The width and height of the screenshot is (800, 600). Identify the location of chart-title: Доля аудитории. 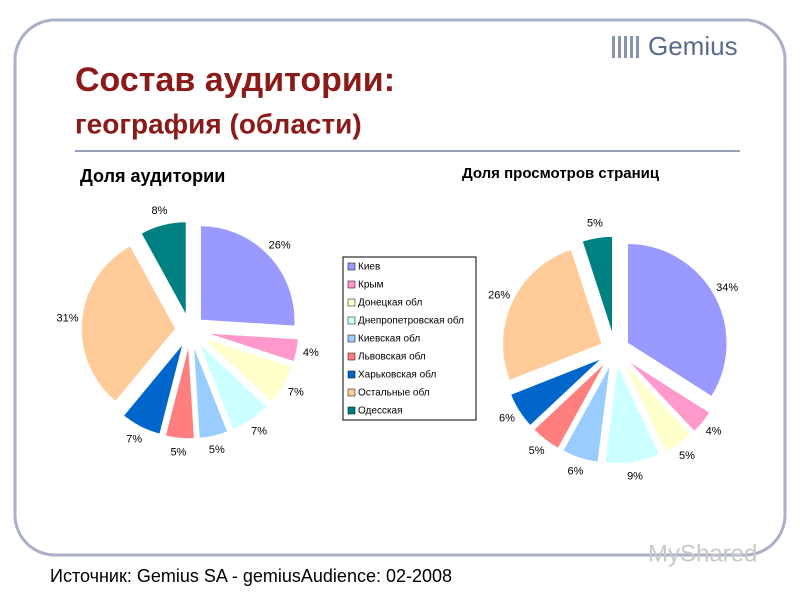
(152, 176).